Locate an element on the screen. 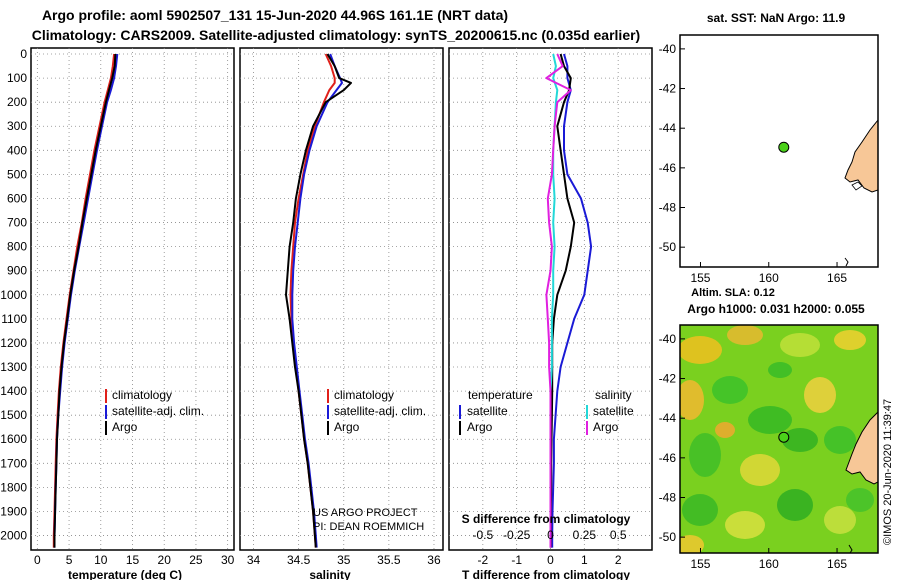 The width and height of the screenshot is (900, 580). sst-land-coast is located at coordinates (861, 156).